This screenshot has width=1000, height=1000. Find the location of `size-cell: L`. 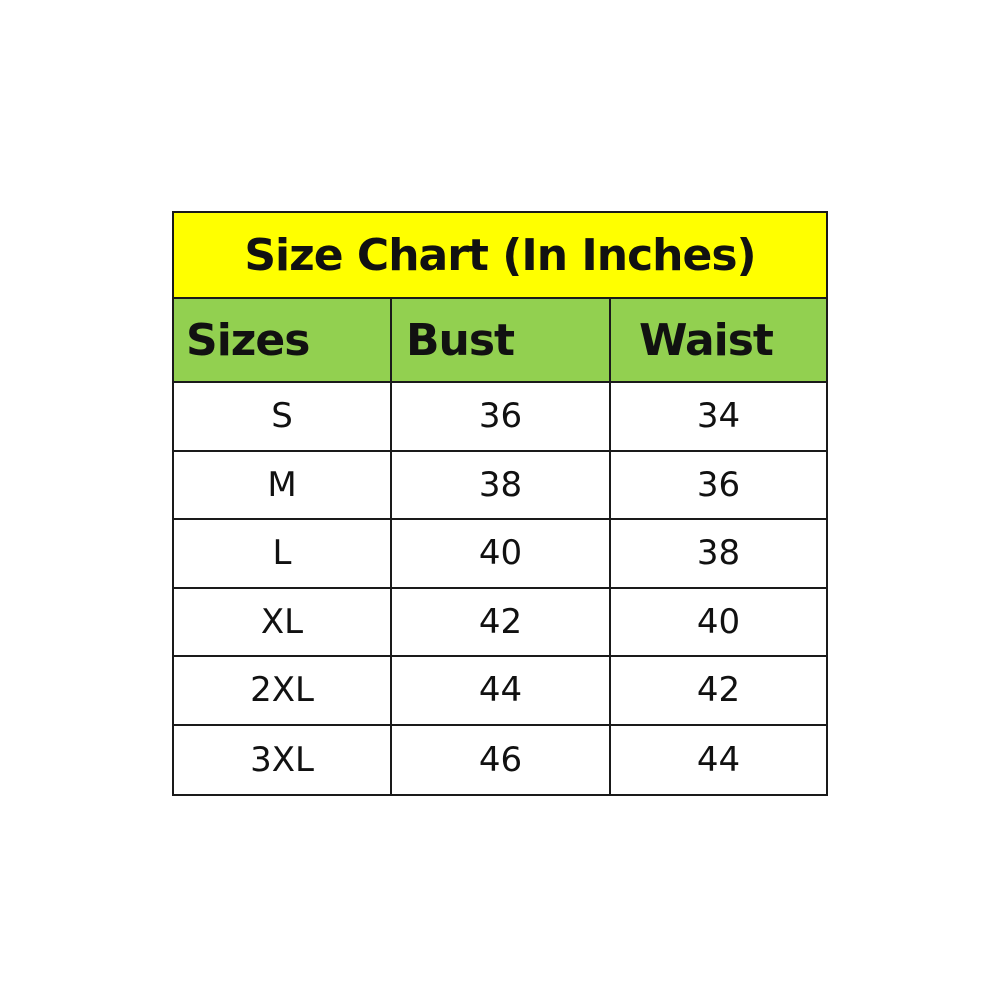

size-cell: L is located at coordinates (283, 553).